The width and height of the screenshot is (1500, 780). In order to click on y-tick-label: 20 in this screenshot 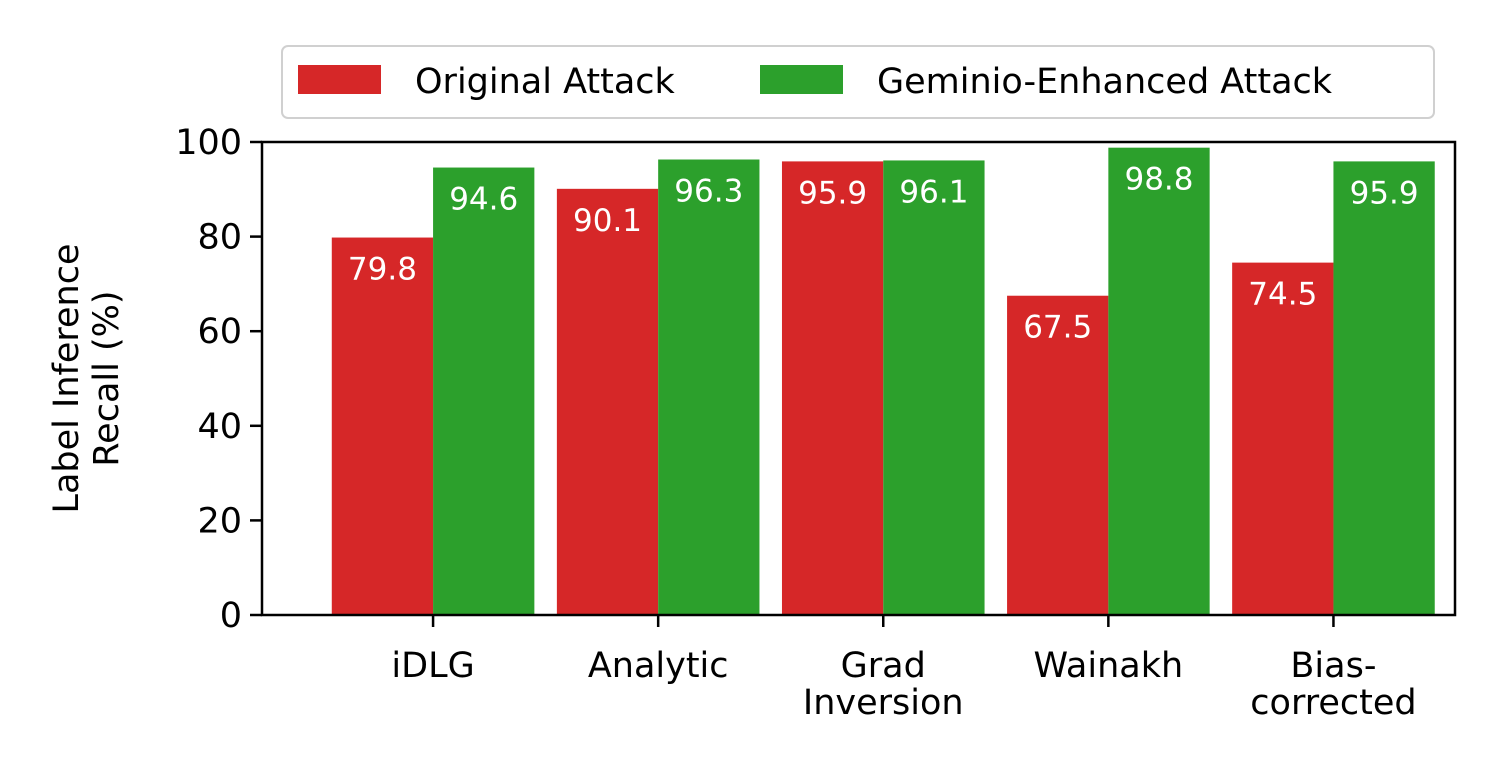, I will do `click(219, 521)`.